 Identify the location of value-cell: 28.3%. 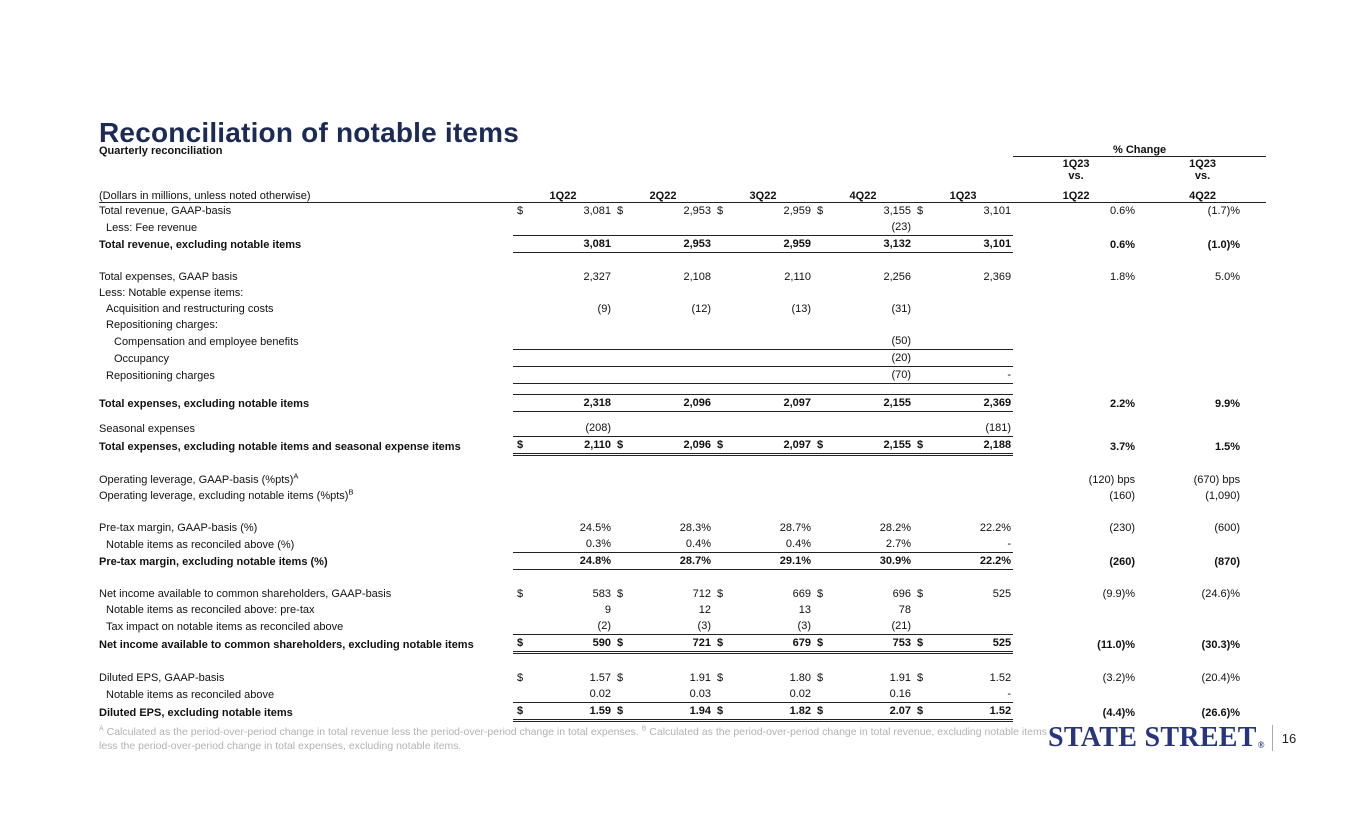
(695, 528).